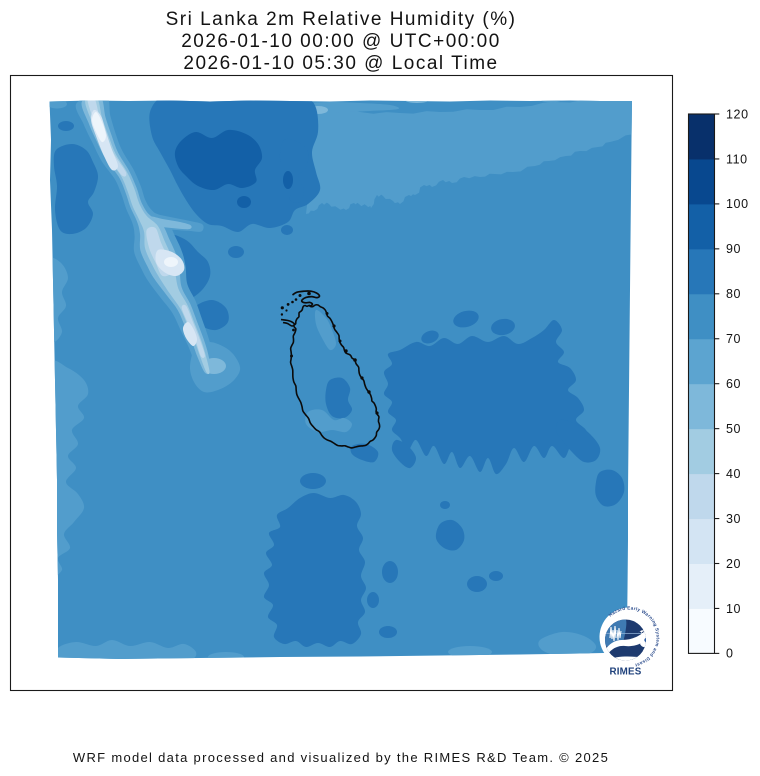 The height and width of the screenshot is (776, 760). What do you see at coordinates (737, 204) in the screenshot?
I see `svg-text: 100` at bounding box center [737, 204].